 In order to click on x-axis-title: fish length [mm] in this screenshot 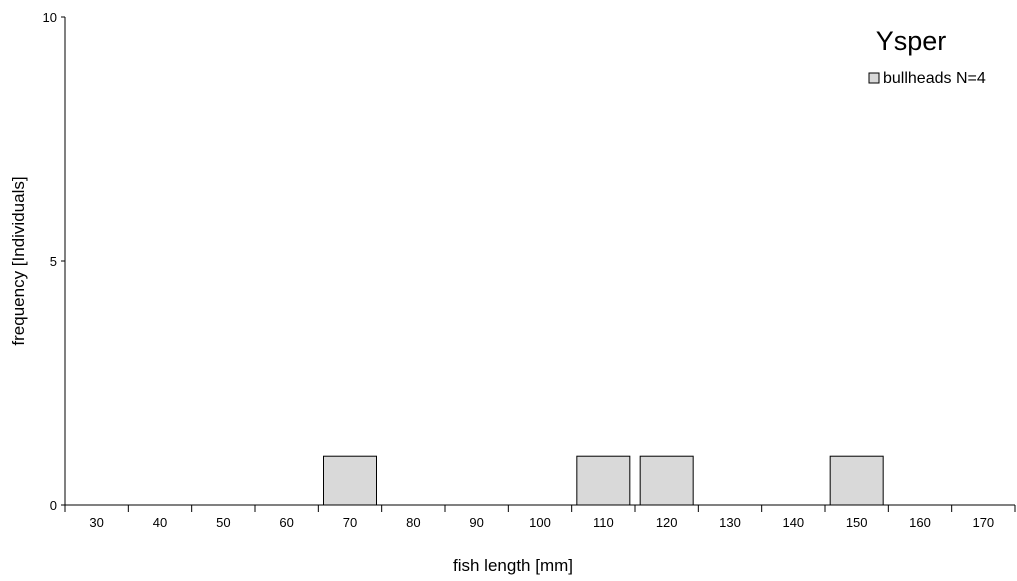, I will do `click(513, 565)`.